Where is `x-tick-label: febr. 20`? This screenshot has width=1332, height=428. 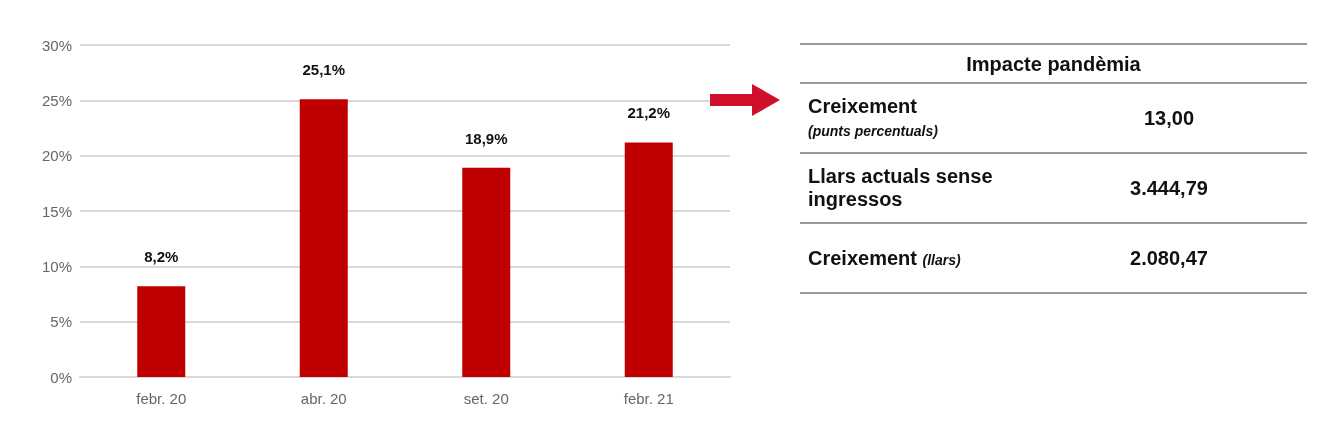
x-tick-label: febr. 20 is located at coordinates (161, 398).